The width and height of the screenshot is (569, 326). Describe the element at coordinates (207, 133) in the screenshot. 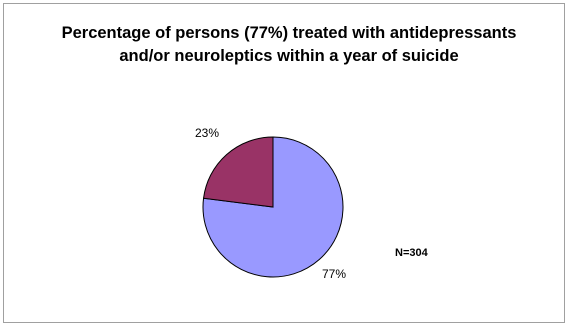

I see `slice-label-23: 23%` at that location.